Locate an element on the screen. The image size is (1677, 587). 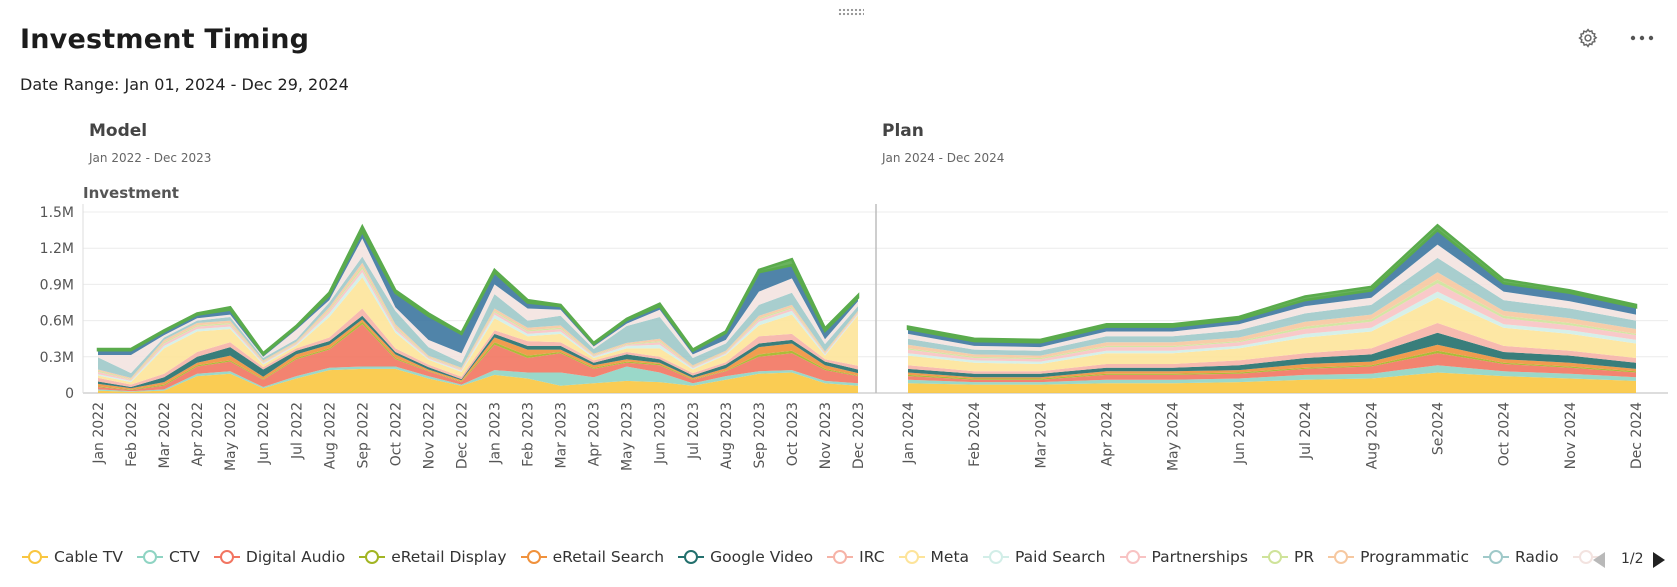
area-model-cable-tv is located at coordinates (478, 380).